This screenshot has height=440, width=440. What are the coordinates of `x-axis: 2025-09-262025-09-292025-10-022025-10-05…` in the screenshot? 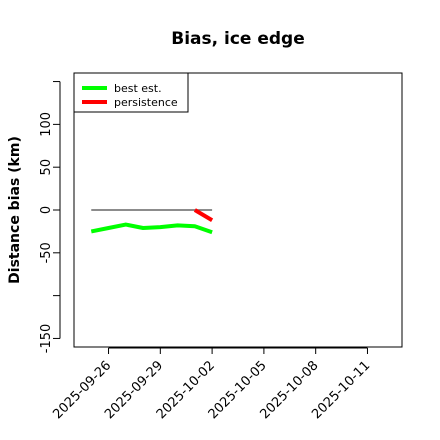 It's located at (211, 384).